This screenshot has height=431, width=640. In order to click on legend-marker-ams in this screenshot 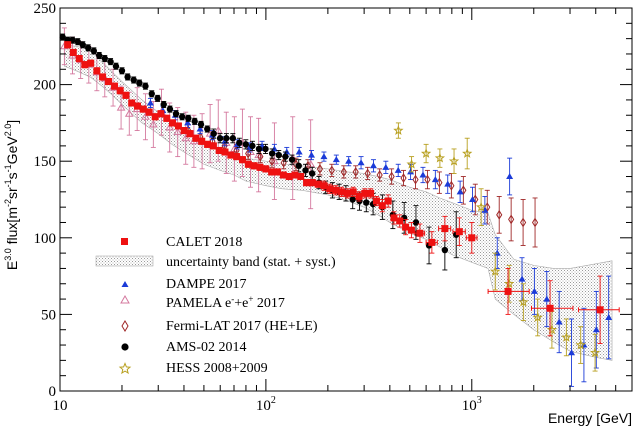, I will do `click(125, 347)`.